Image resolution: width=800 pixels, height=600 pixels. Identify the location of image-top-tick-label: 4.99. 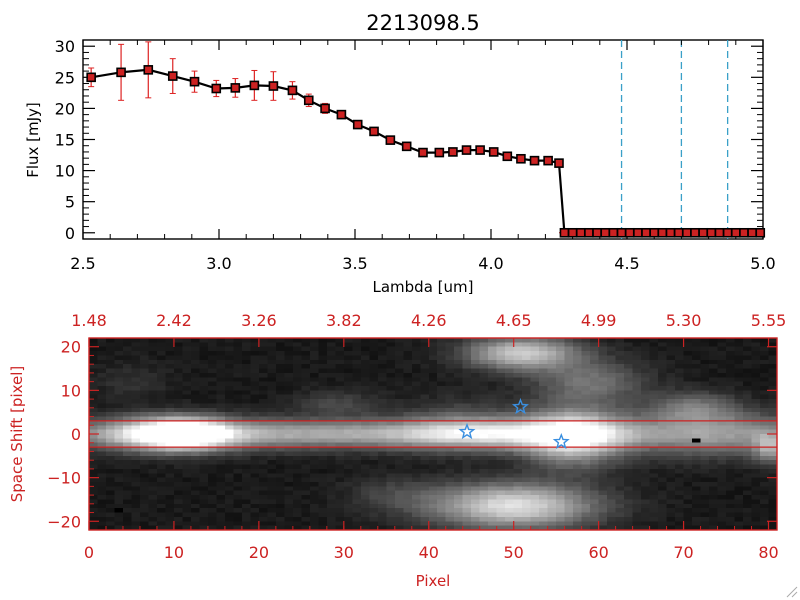
(599, 320).